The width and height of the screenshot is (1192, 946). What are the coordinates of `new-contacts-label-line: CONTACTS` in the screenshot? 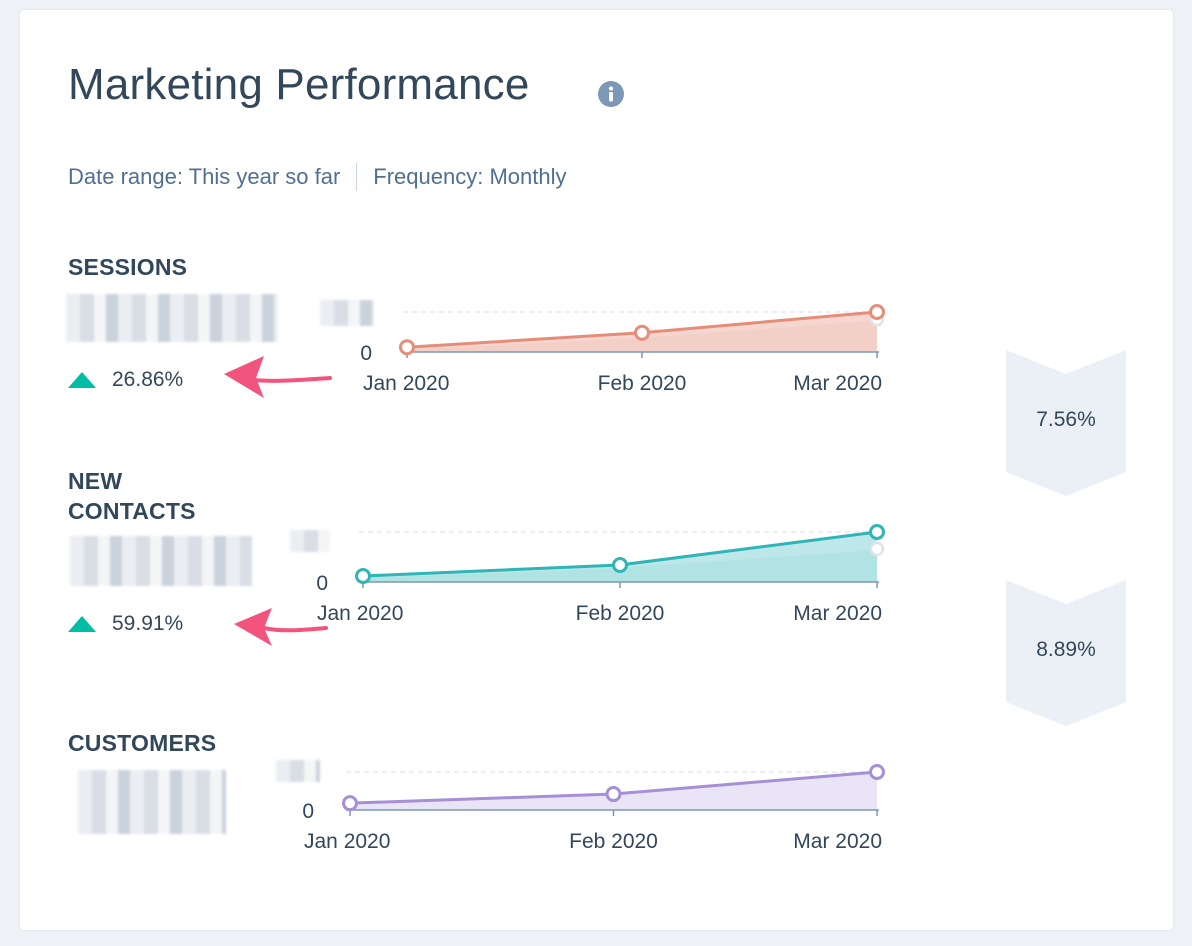 It's located at (132, 511).